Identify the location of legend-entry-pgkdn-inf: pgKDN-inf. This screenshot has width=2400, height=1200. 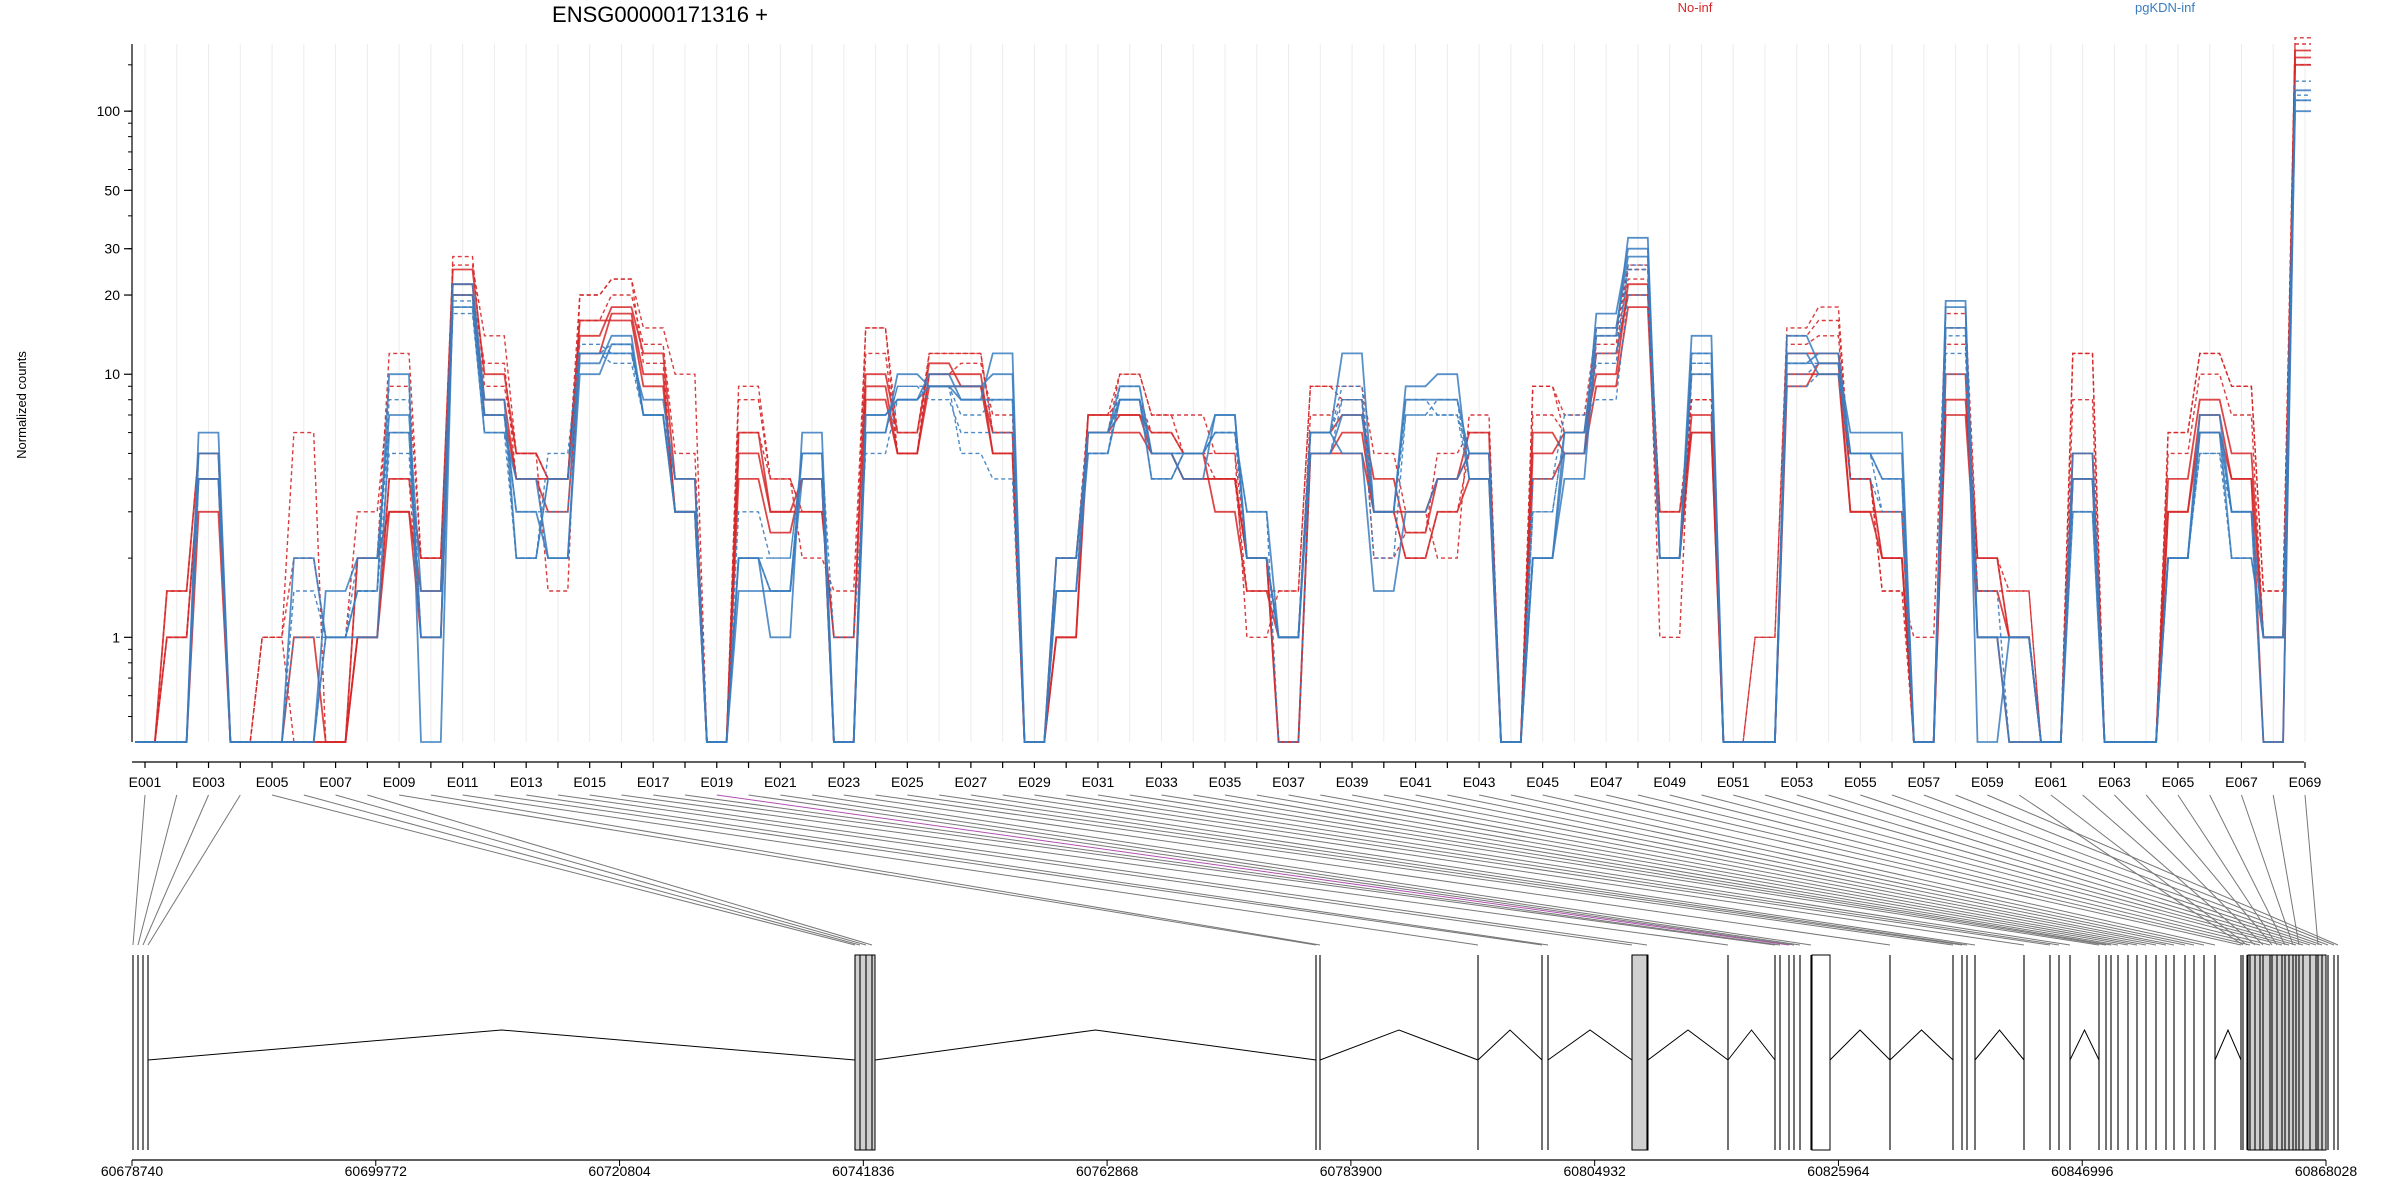
(2165, 7).